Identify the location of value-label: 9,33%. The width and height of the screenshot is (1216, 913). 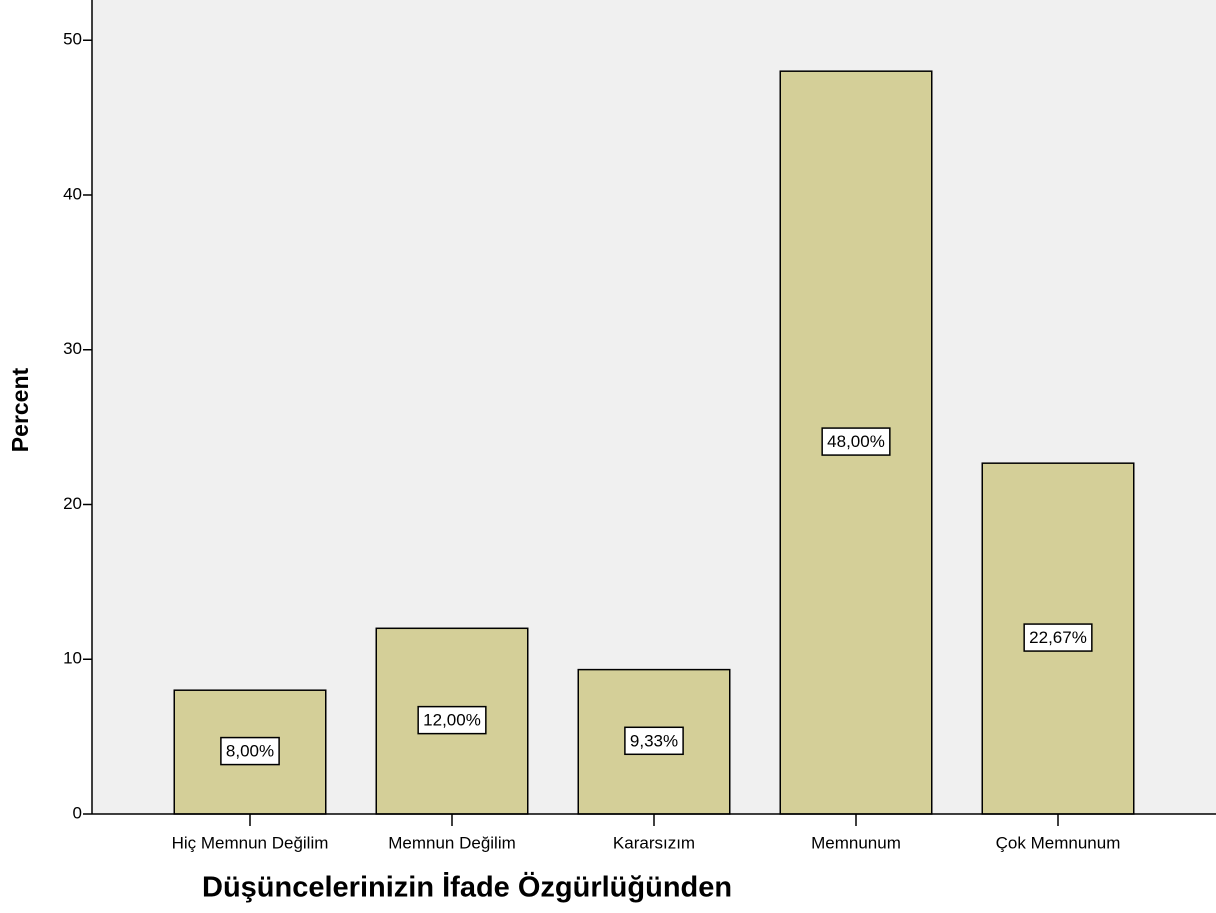
(654, 740).